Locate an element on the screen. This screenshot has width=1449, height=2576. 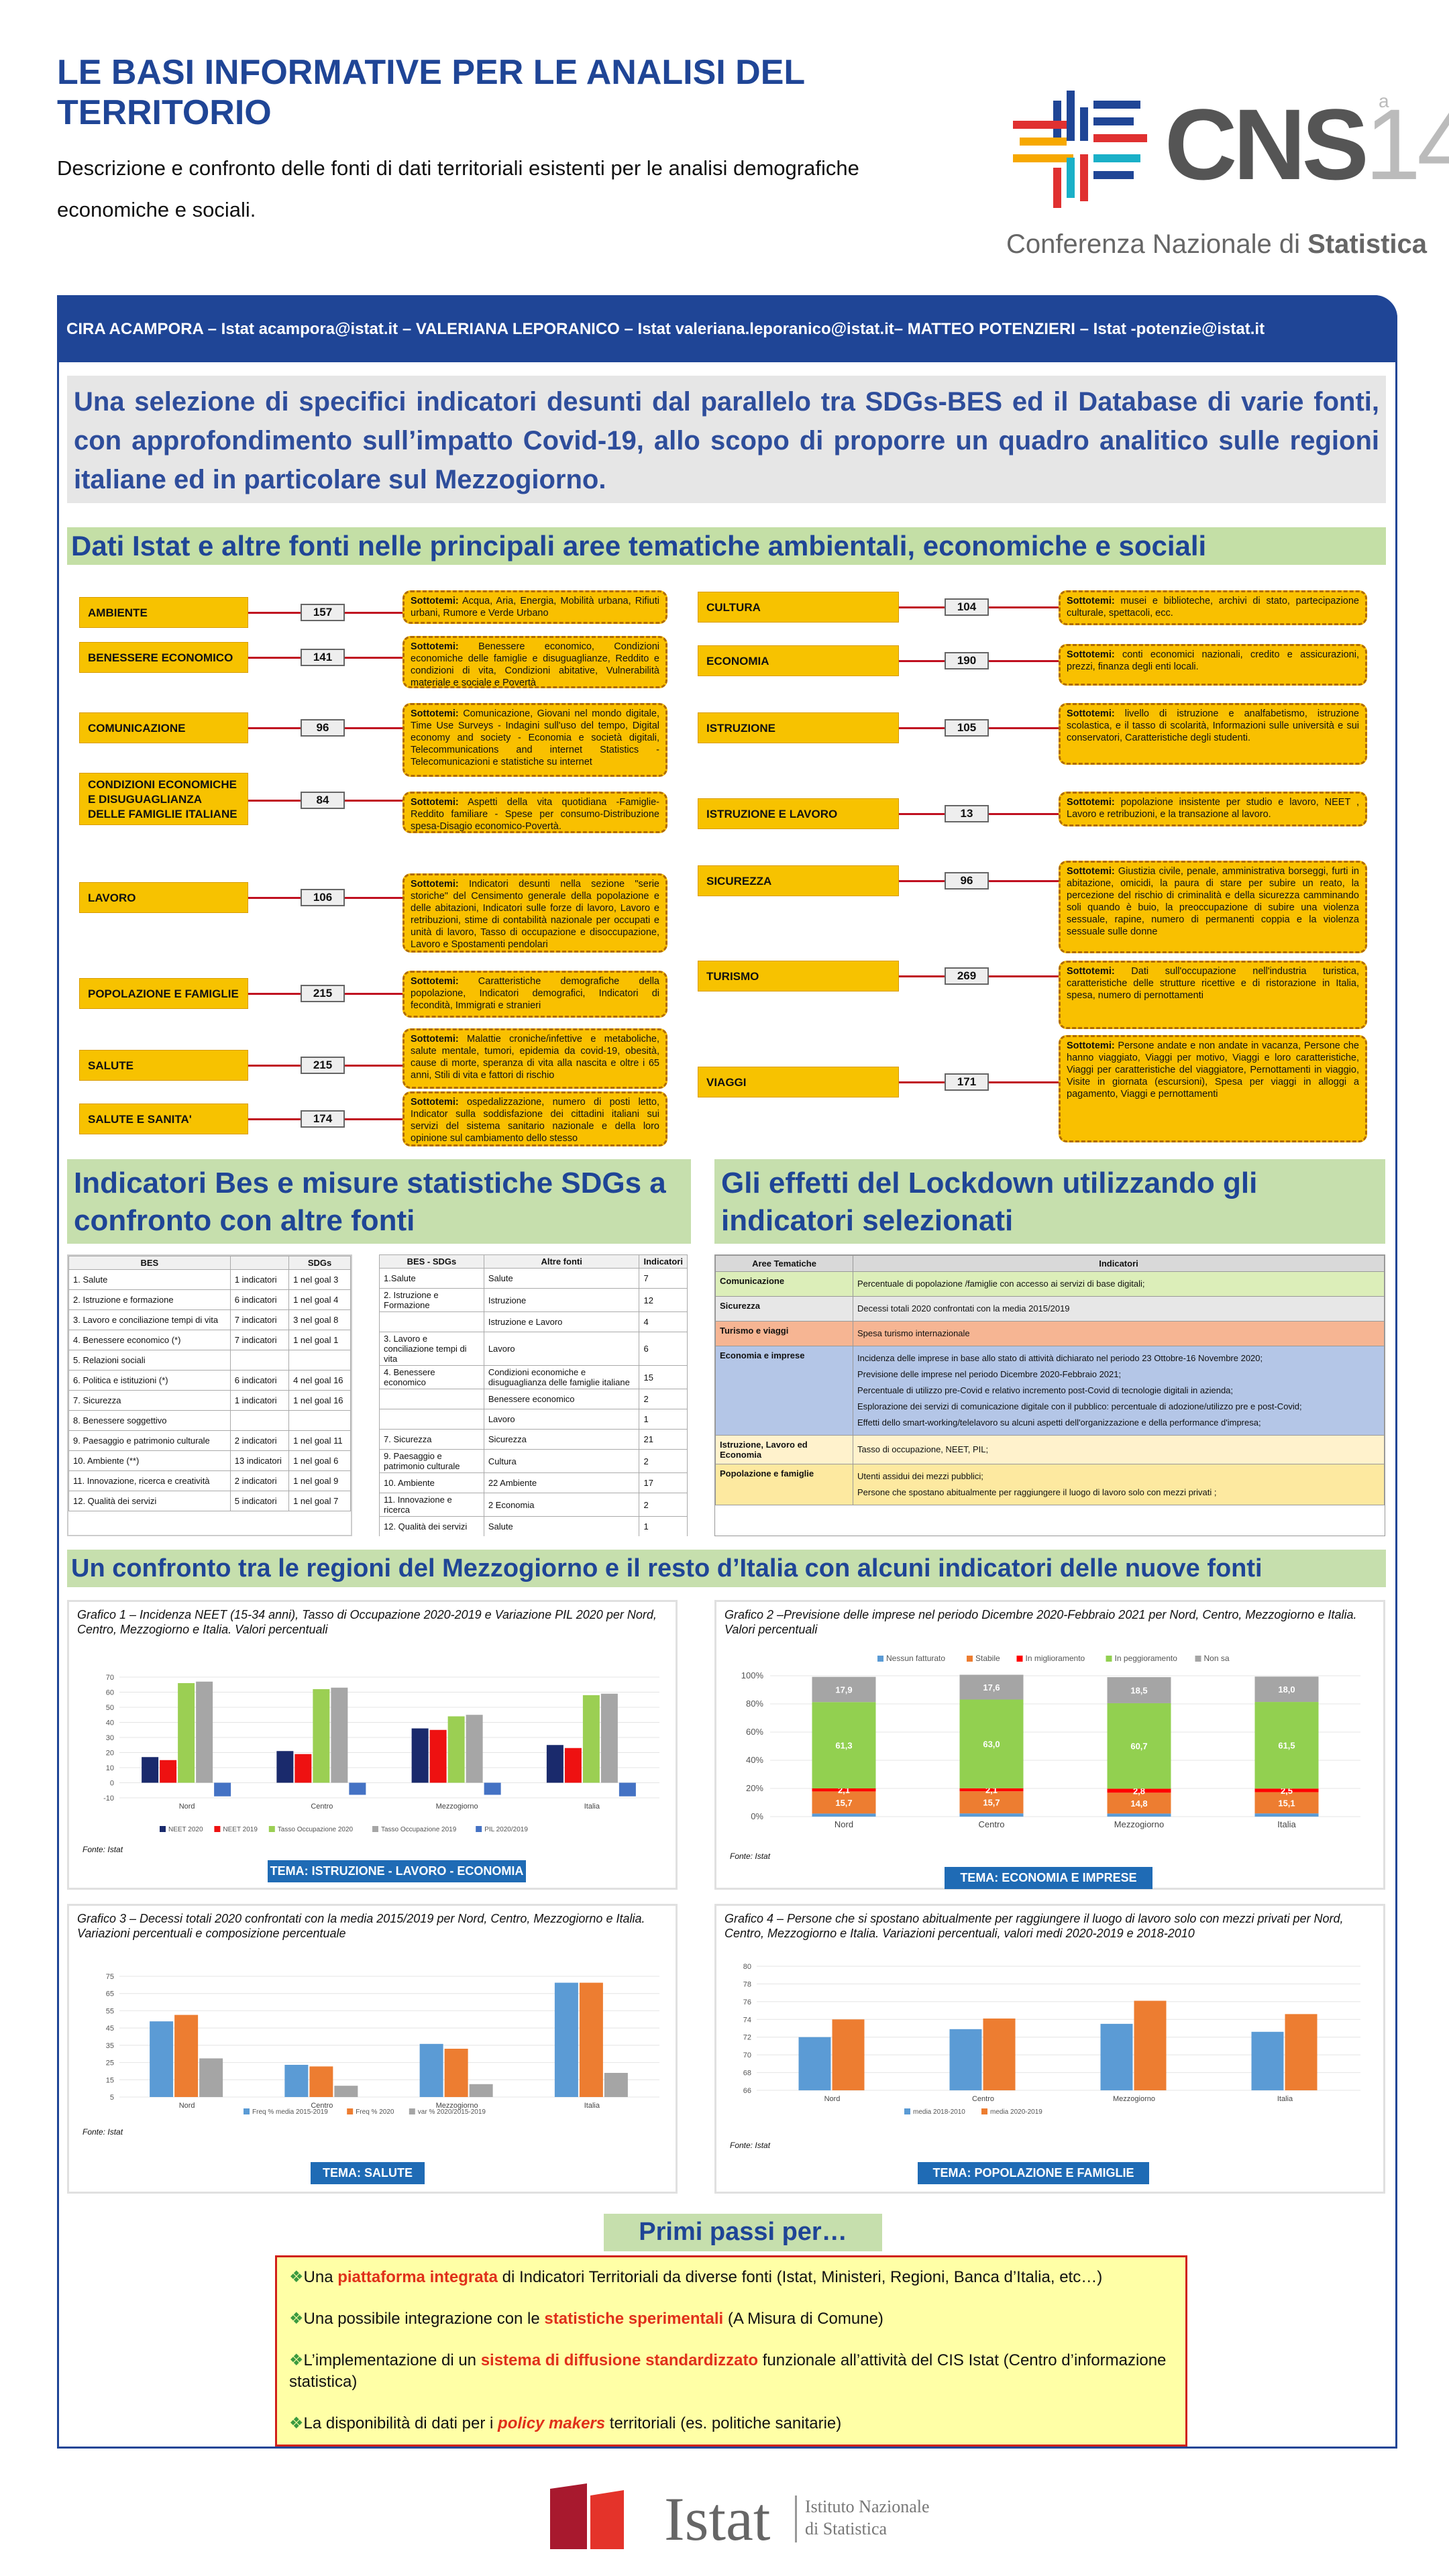
table-cell: 4. Benessere economico (*) is located at coordinates (149, 1340).